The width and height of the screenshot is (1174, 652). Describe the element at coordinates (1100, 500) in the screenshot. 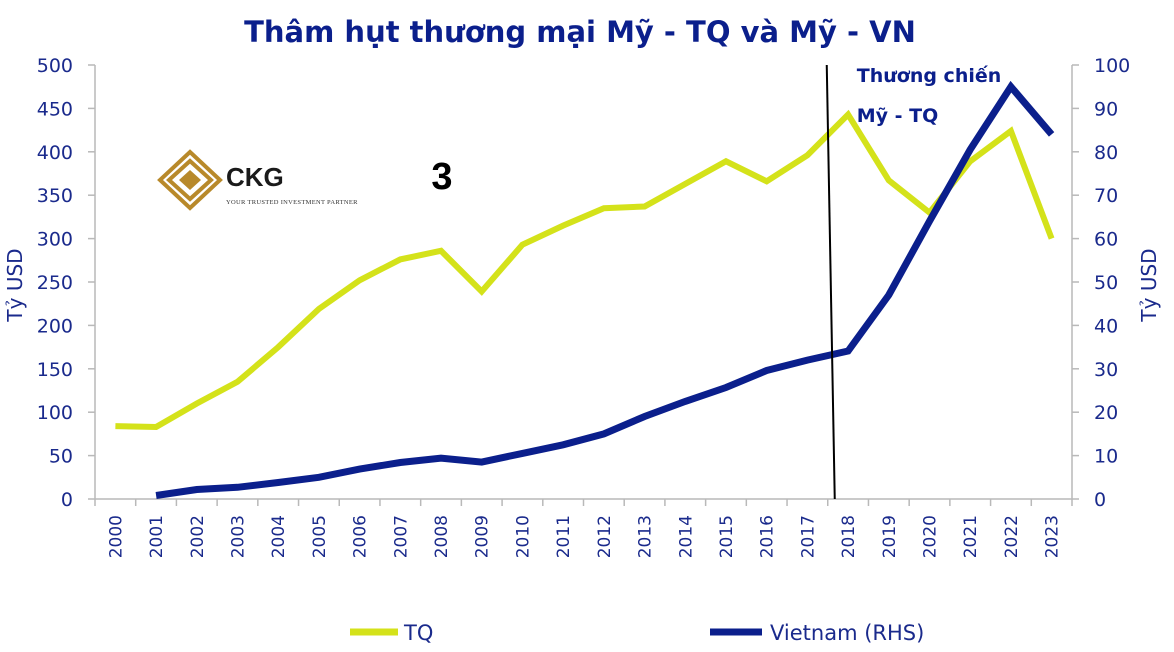

I see `right-tick-label: 0` at that location.